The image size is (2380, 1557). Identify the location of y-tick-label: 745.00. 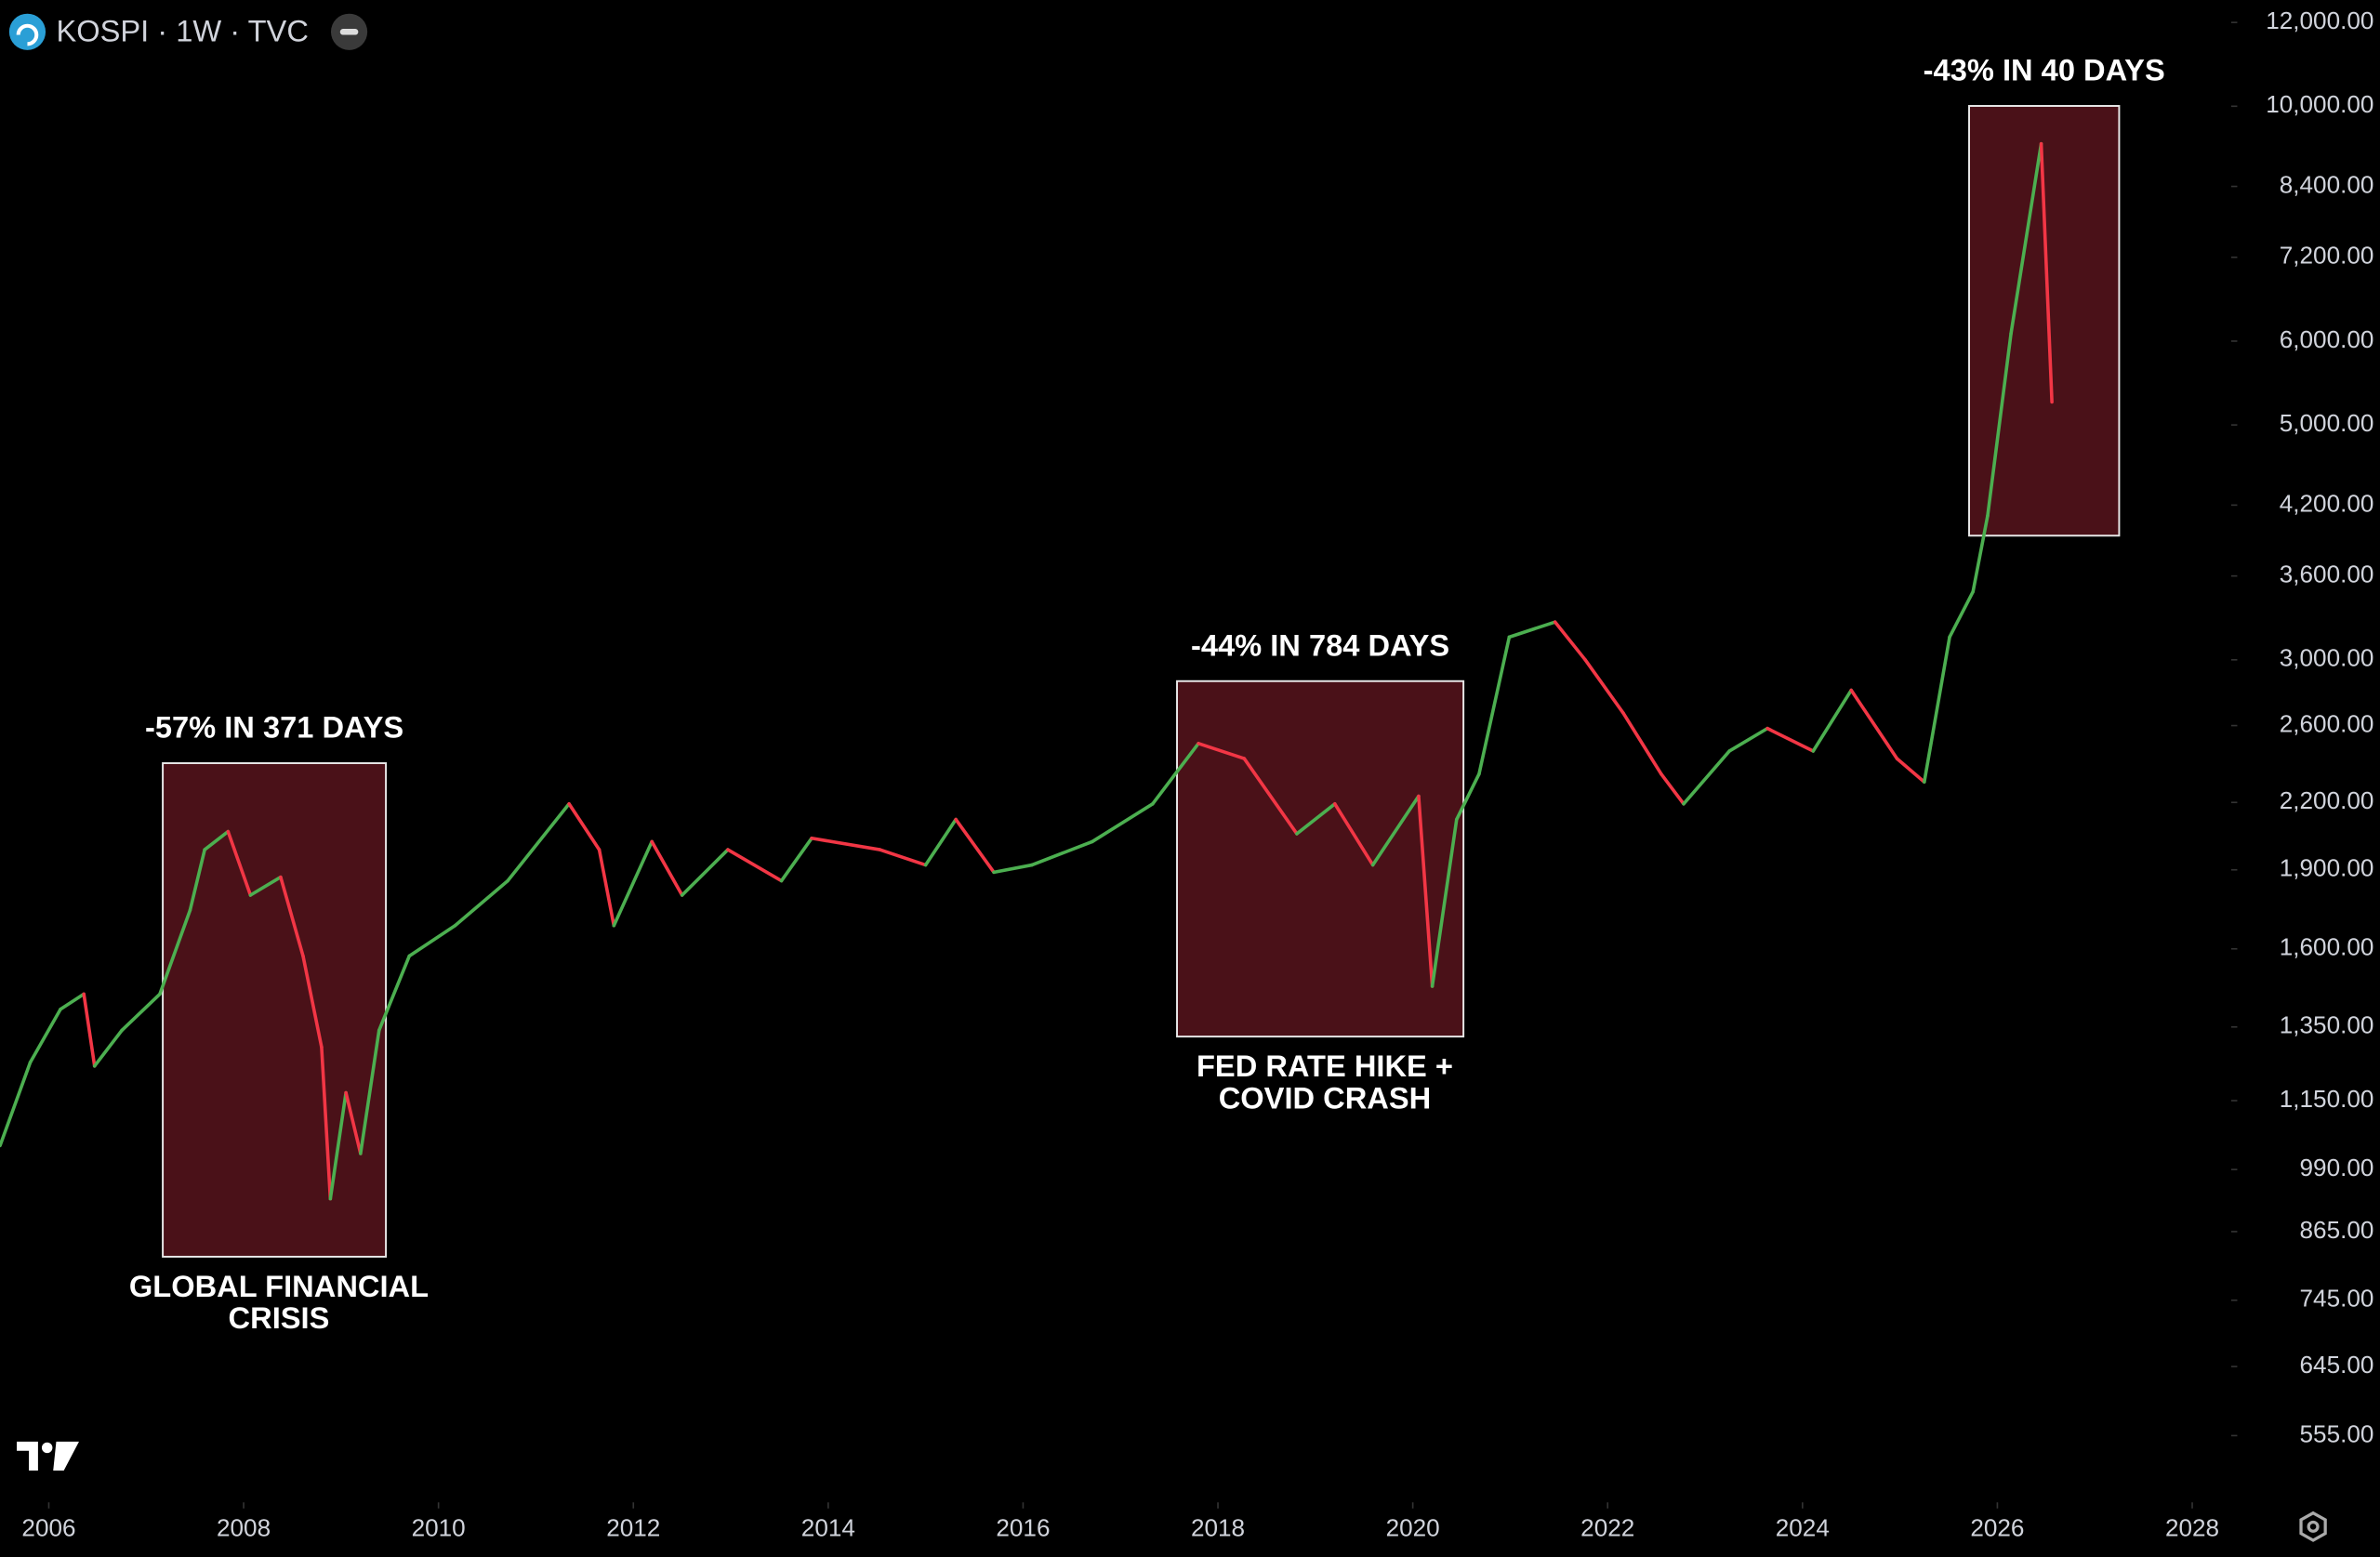
(2337, 1299).